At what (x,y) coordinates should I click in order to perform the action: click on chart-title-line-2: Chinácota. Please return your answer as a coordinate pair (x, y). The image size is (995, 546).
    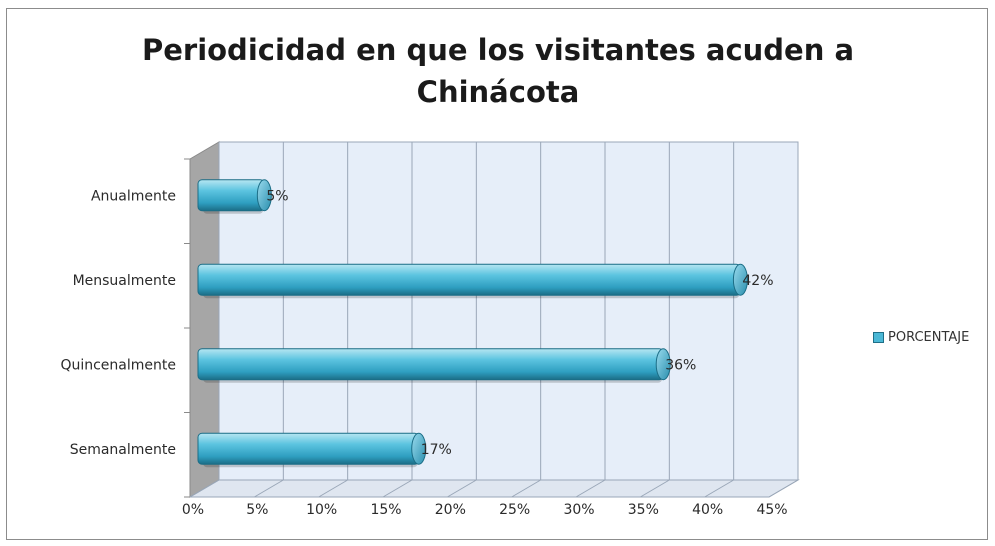
    Looking at the image, I should click on (498, 92).